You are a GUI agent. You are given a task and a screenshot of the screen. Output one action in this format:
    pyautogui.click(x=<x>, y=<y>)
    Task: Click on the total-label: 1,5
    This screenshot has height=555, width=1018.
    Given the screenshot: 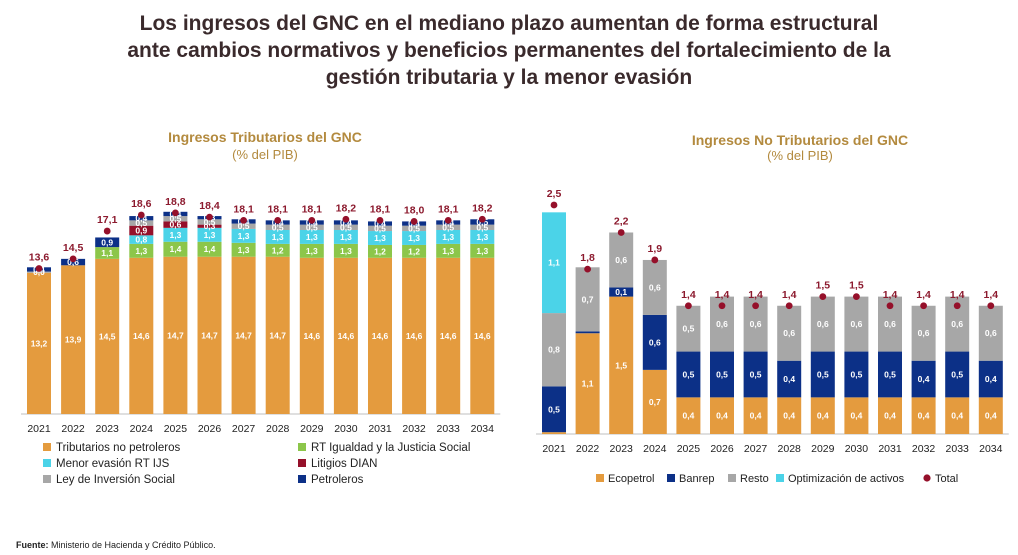 What is the action you would take?
    pyautogui.click(x=856, y=286)
    